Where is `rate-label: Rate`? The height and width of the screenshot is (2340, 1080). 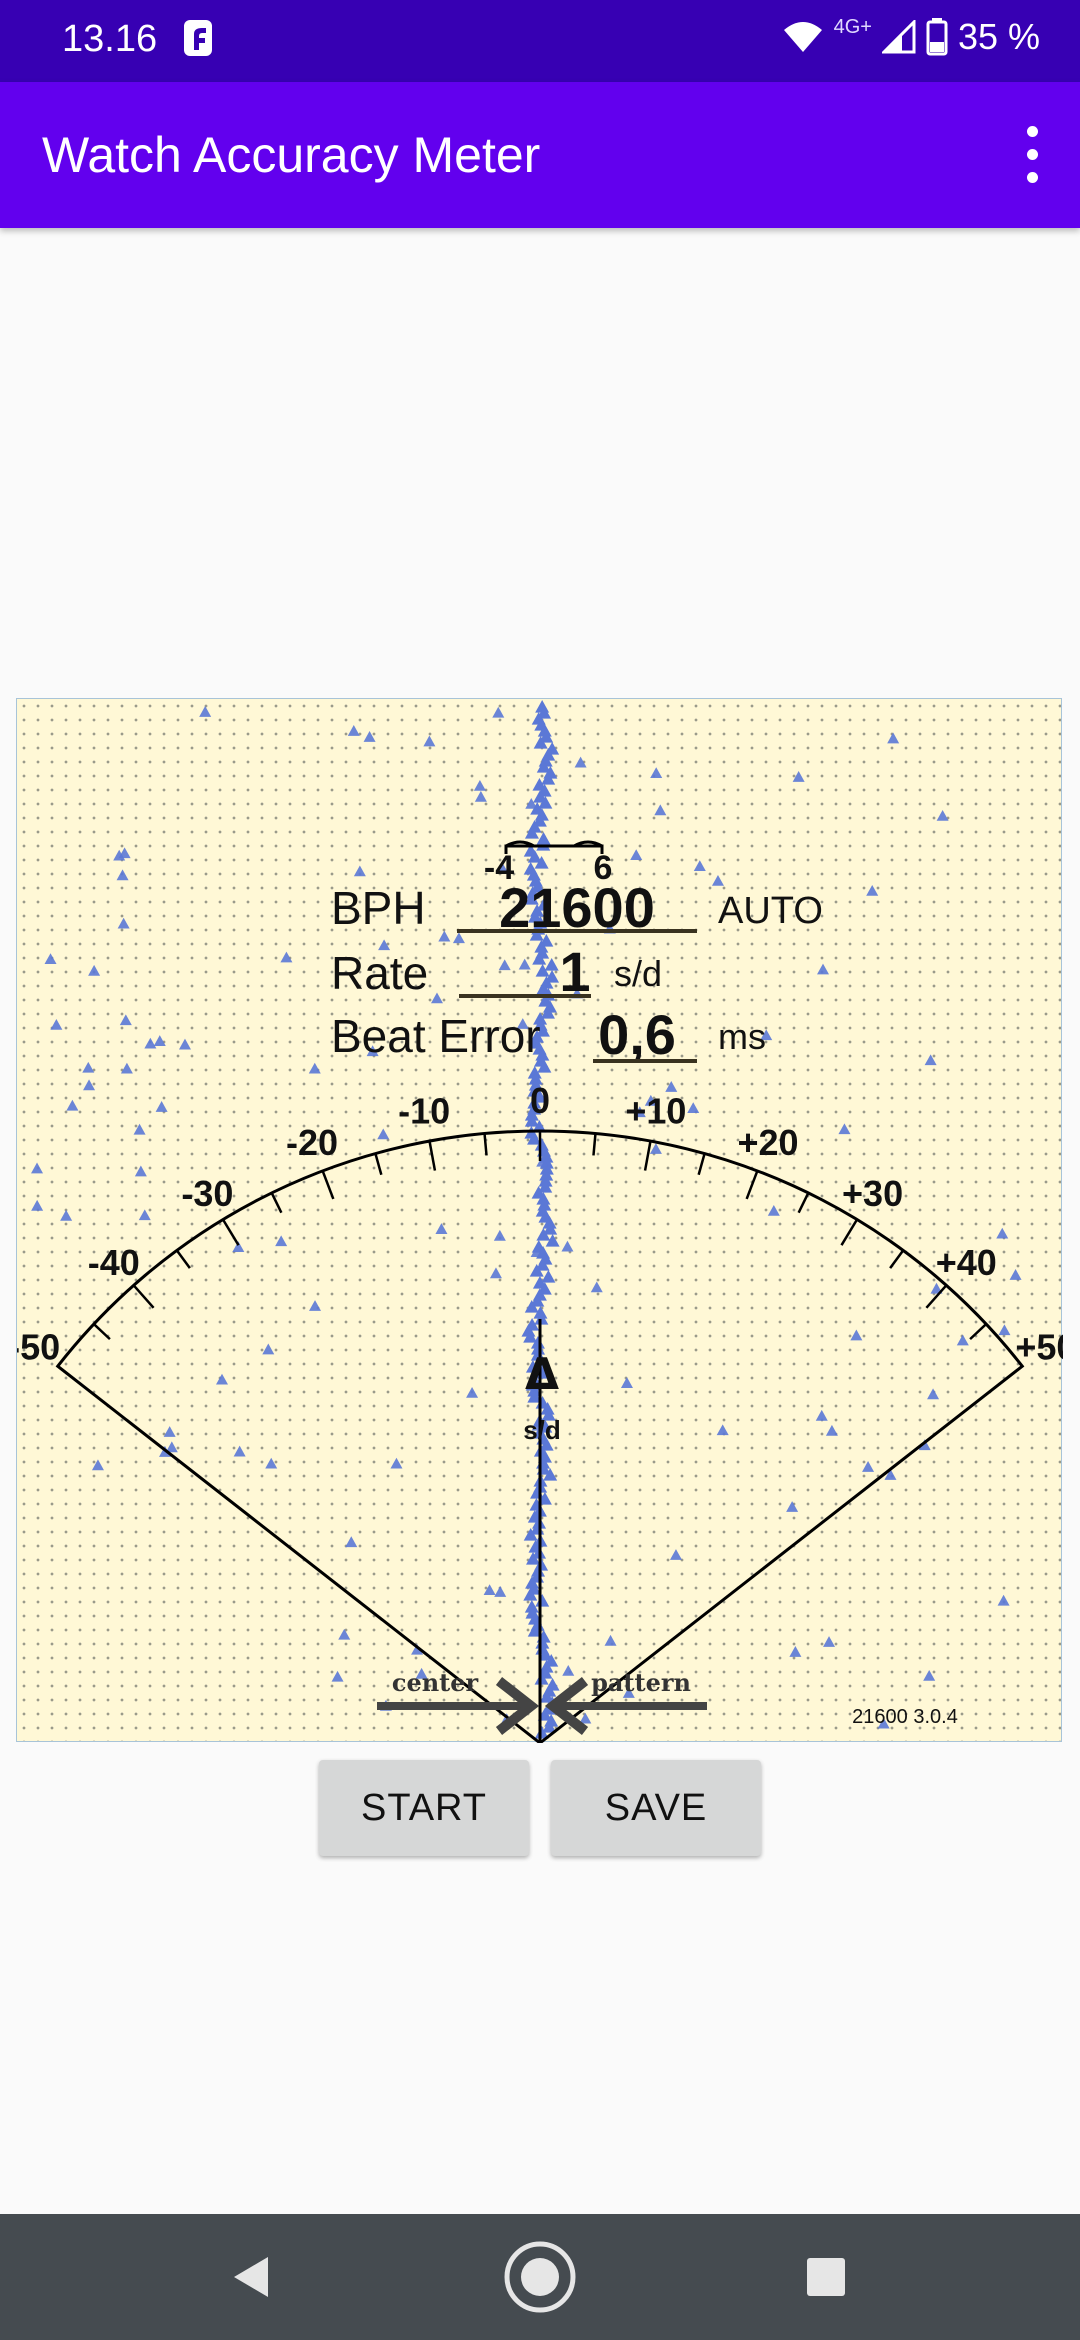 rate-label: Rate is located at coordinates (379, 973).